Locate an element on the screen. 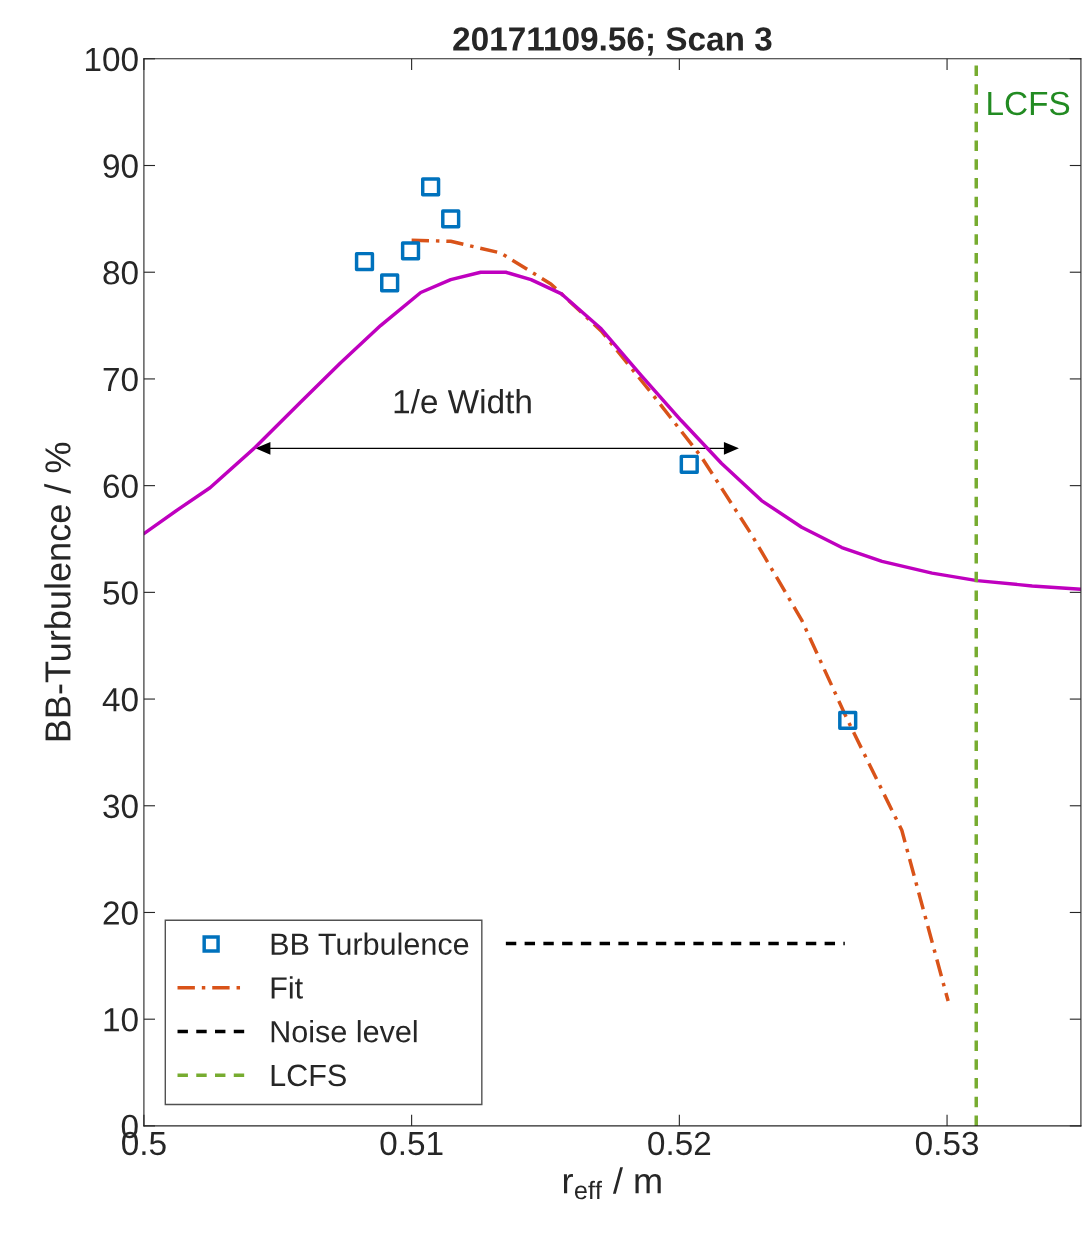  legend-label: Fit is located at coordinates (287, 987).